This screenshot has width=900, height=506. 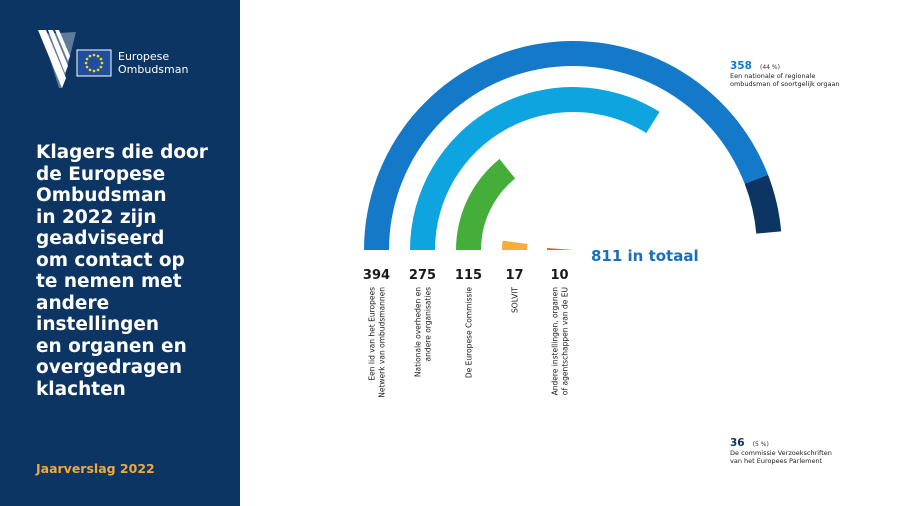 I want to click on breakdown-bottom-value: 36, so click(x=737, y=443).